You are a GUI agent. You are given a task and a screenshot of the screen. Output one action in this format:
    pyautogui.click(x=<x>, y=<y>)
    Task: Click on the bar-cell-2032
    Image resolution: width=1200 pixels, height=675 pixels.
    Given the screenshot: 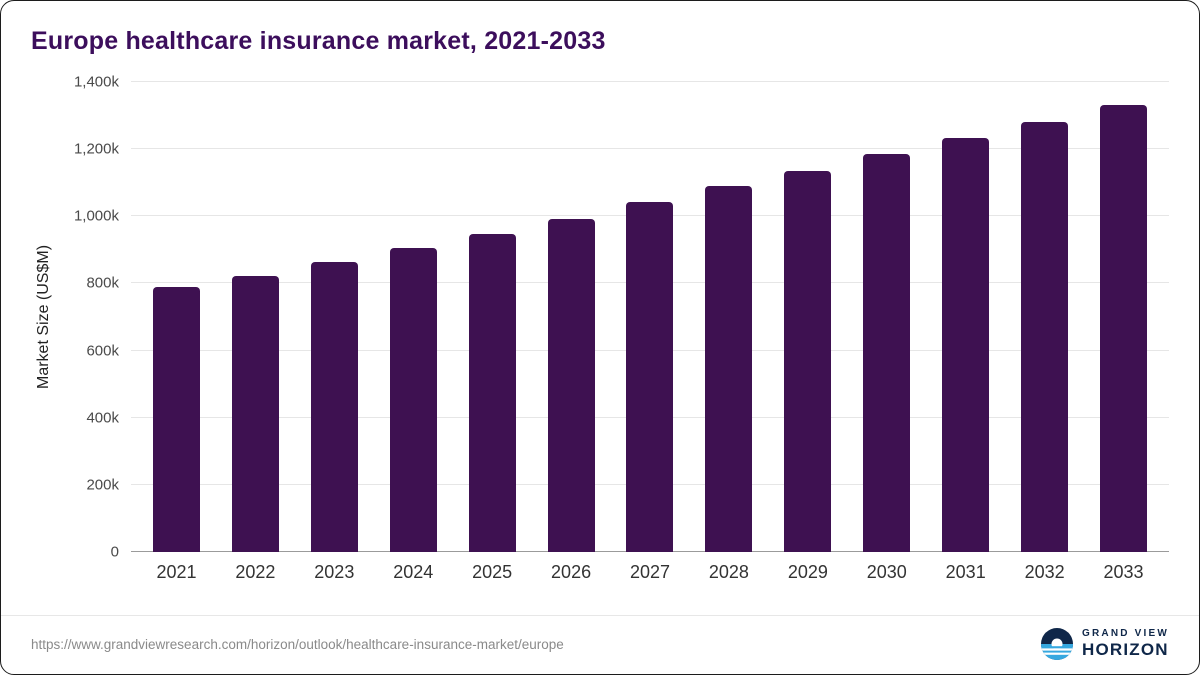 What is the action you would take?
    pyautogui.click(x=1044, y=317)
    